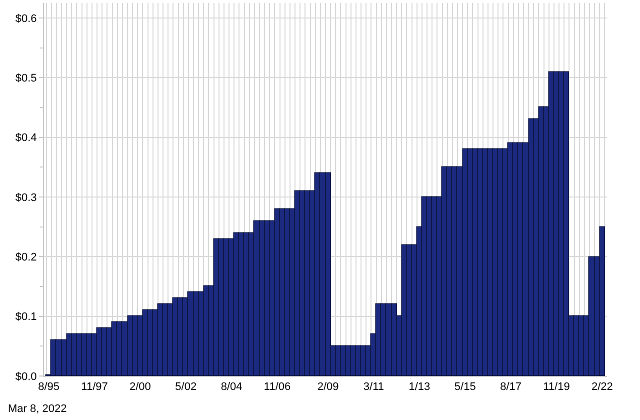 The width and height of the screenshot is (640, 420). Describe the element at coordinates (186, 387) in the screenshot. I see `x-tick-label: 5/02` at that location.